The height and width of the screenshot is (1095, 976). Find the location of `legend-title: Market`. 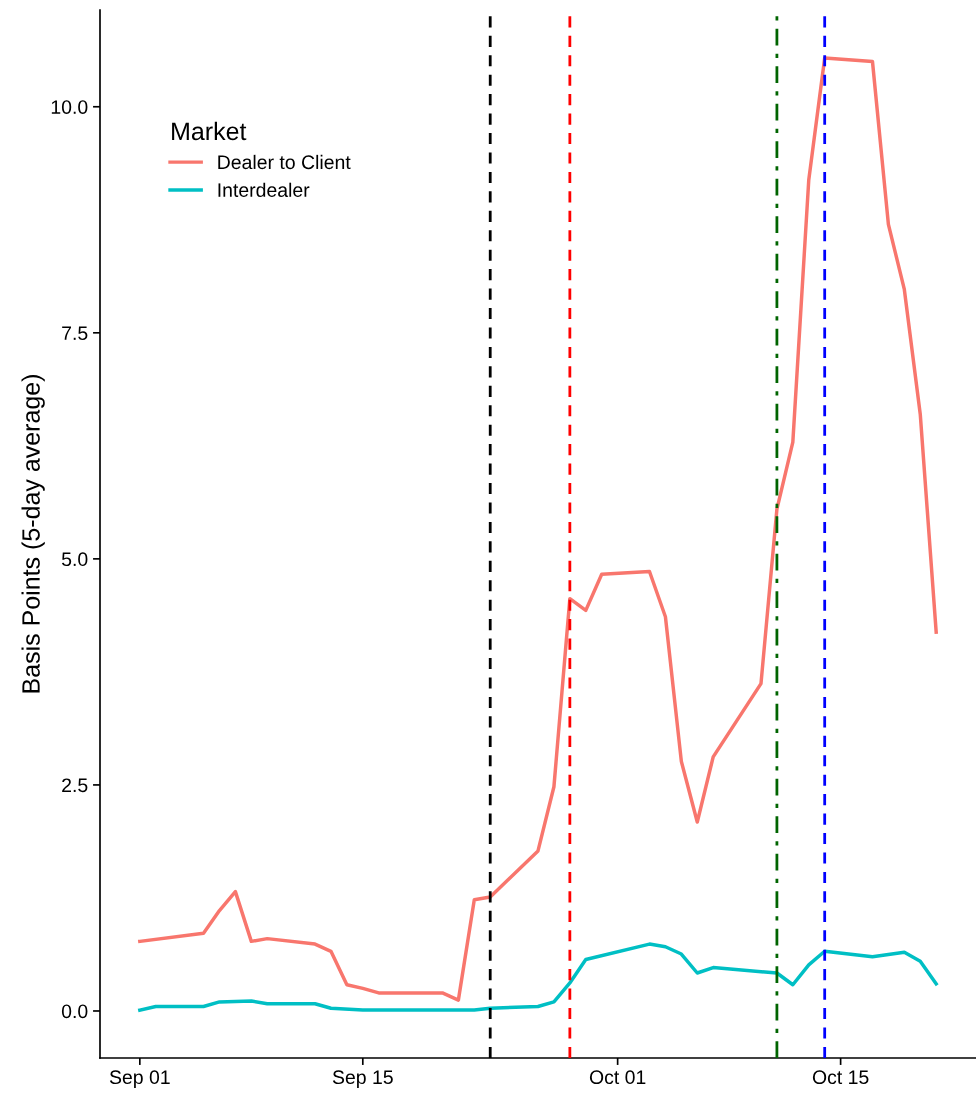

legend-title: Market is located at coordinates (209, 131).